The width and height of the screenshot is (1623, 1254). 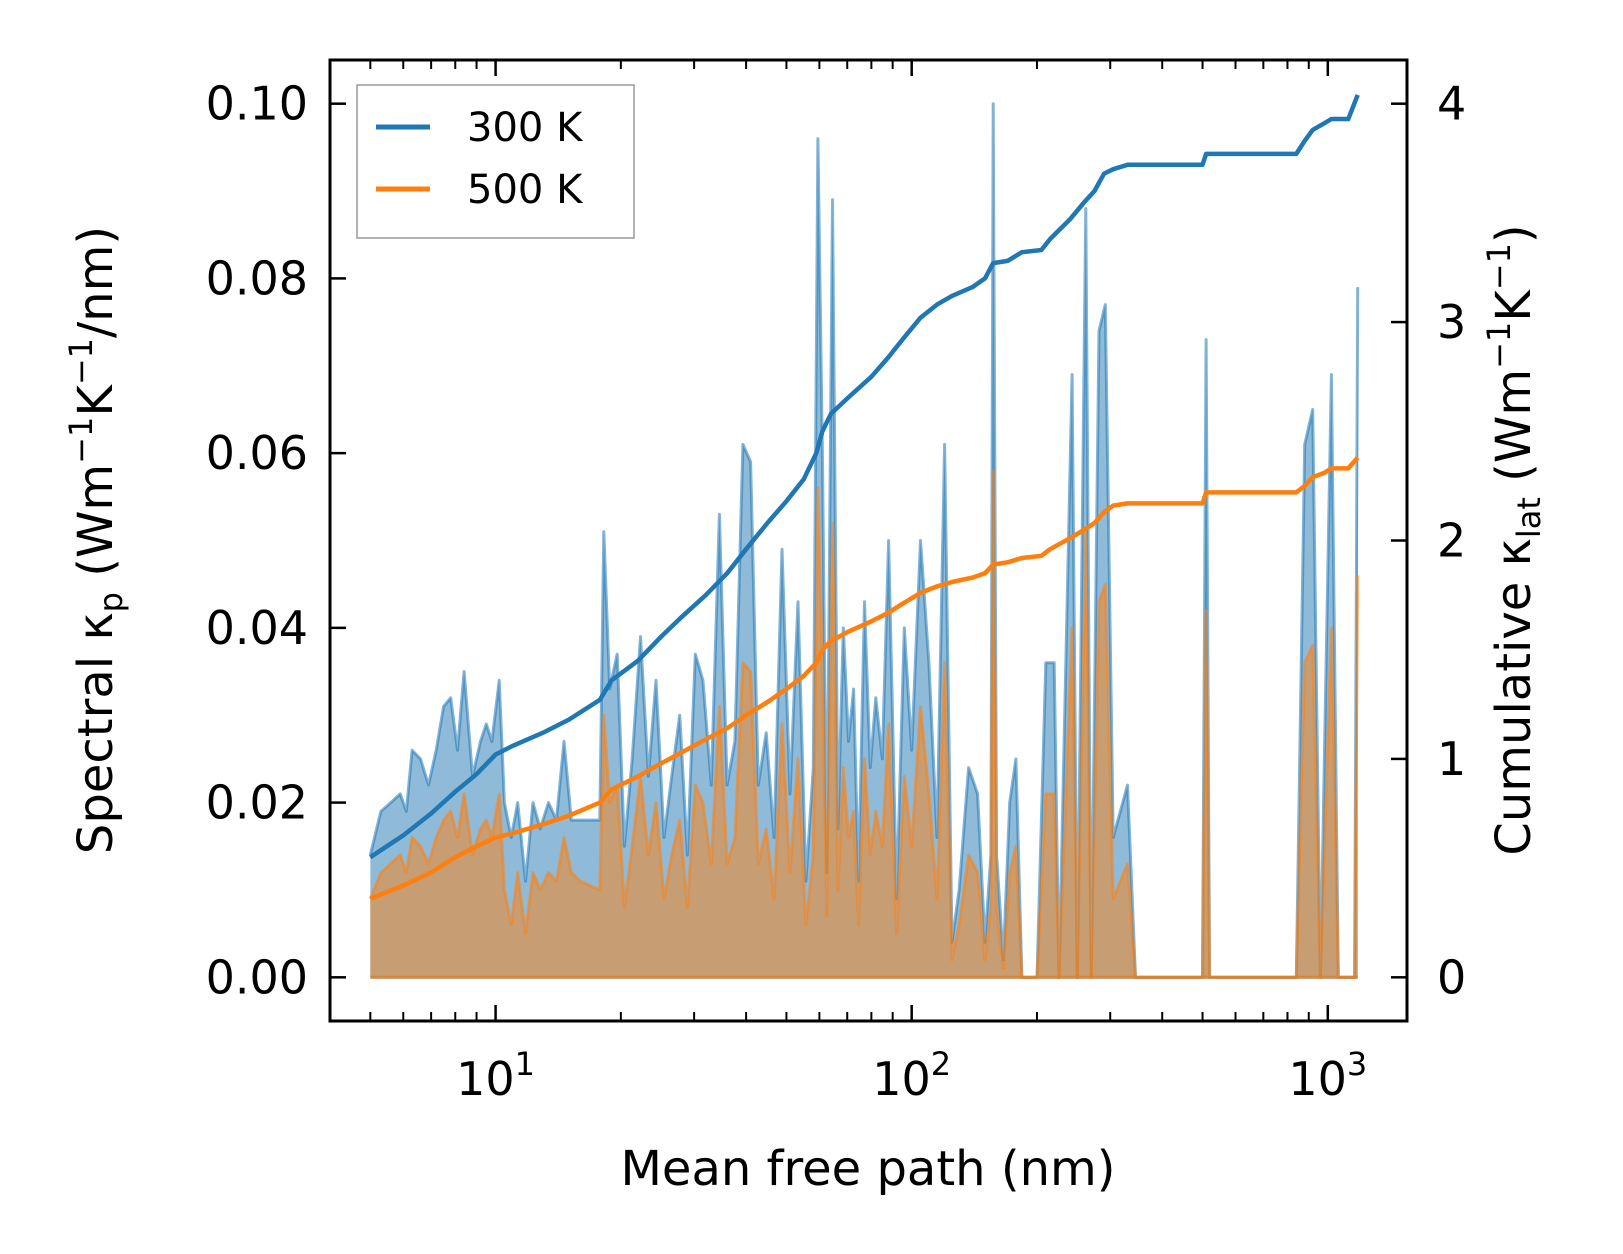 What do you see at coordinates (1451, 322) in the screenshot?
I see `y-right-tick-label: 3` at bounding box center [1451, 322].